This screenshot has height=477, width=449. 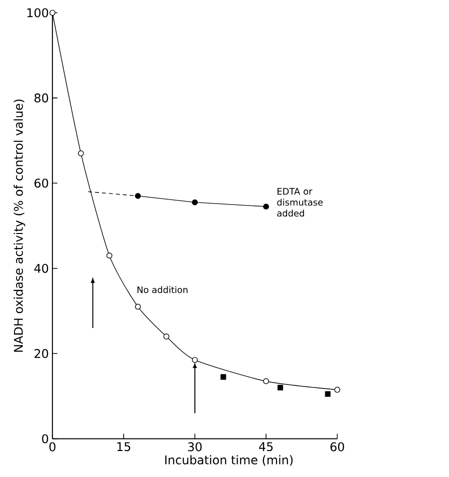 I want to click on y-tick-label: 40, so click(x=41, y=268).